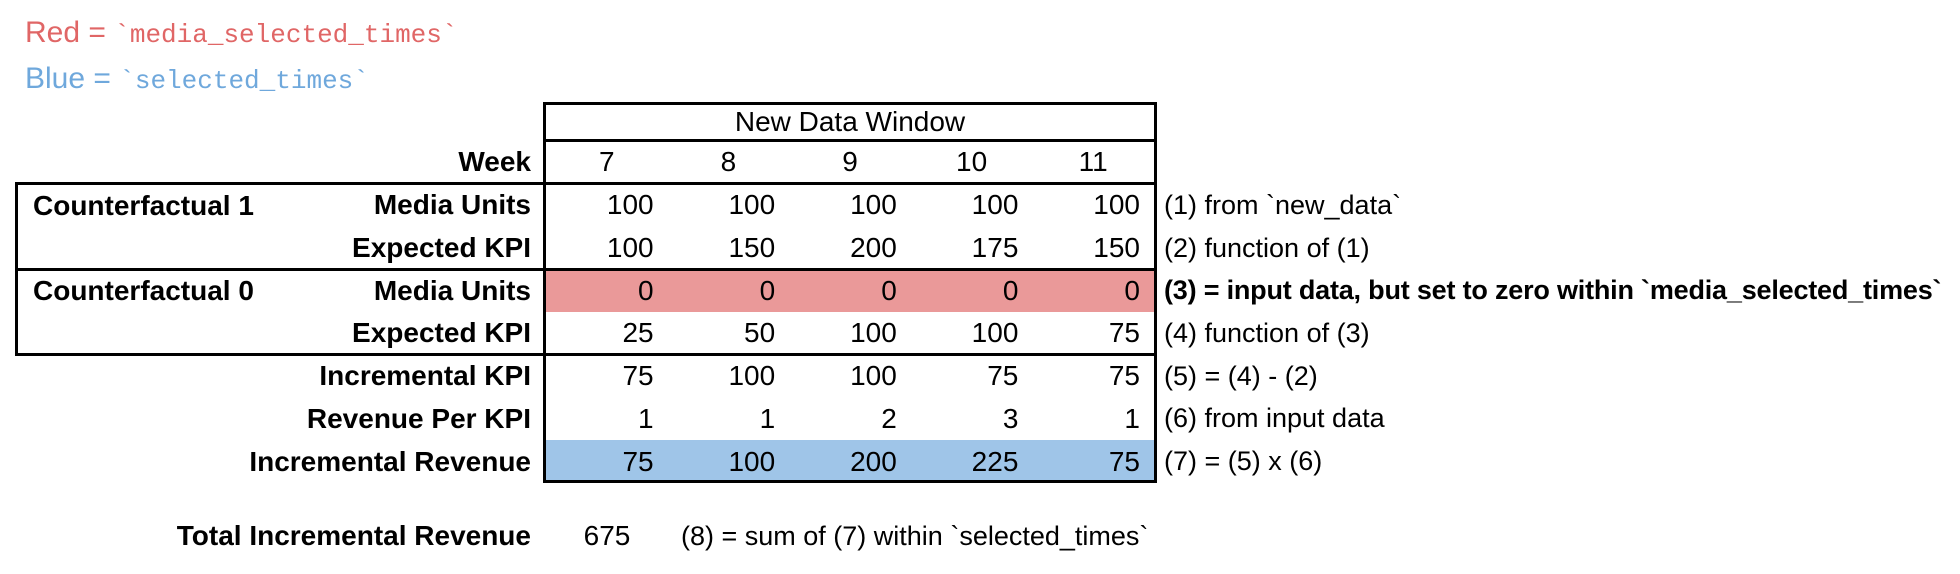 Image resolution: width=1960 pixels, height=574 pixels. I want to click on header-bottom-border, so click(850, 140).